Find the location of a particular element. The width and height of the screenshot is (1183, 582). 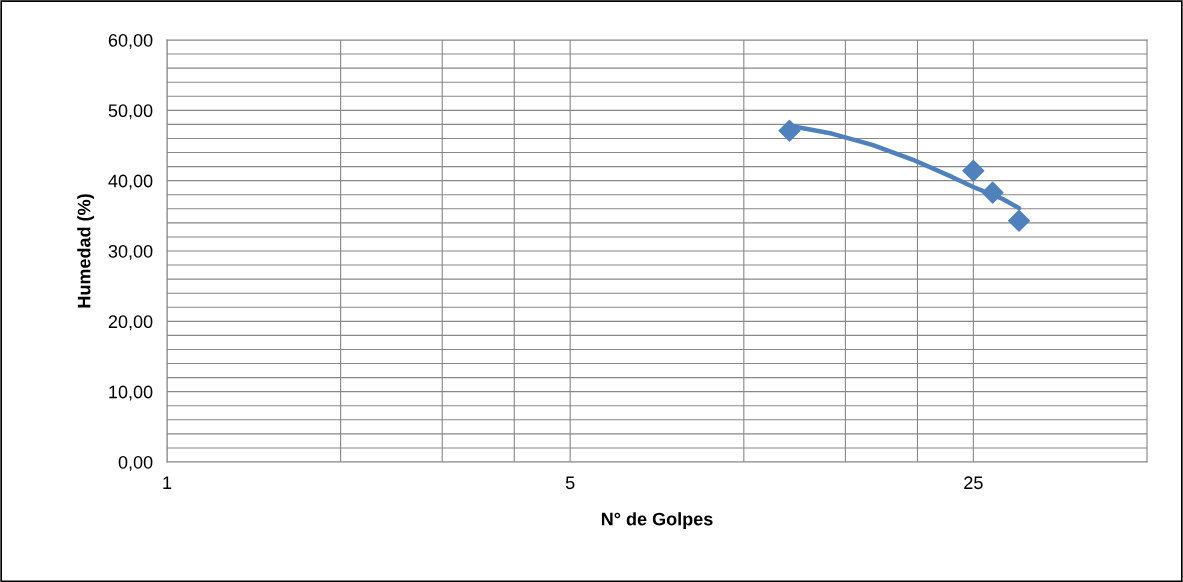

y-tick-label: 50,00 is located at coordinates (130, 112).